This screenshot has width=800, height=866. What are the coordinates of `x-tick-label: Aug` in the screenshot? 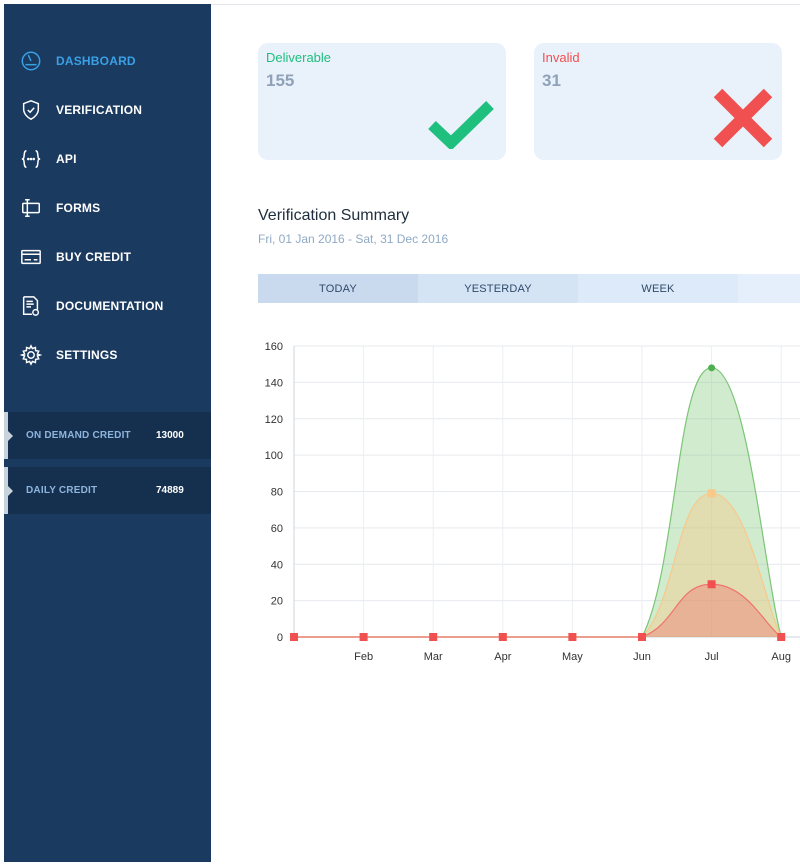 It's located at (781, 657).